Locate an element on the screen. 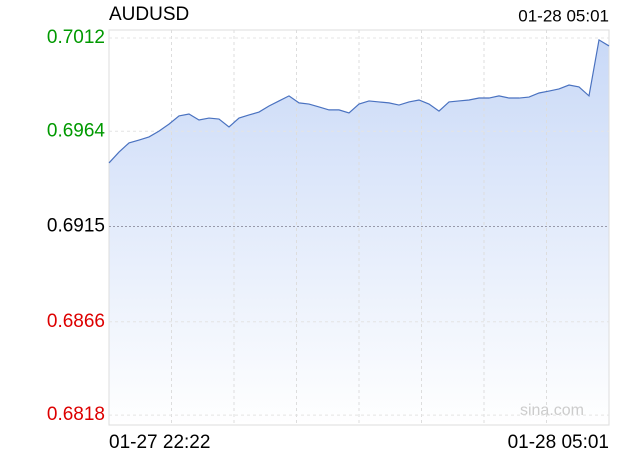  x-tick-label: 01-28 05:01 is located at coordinates (558, 442).